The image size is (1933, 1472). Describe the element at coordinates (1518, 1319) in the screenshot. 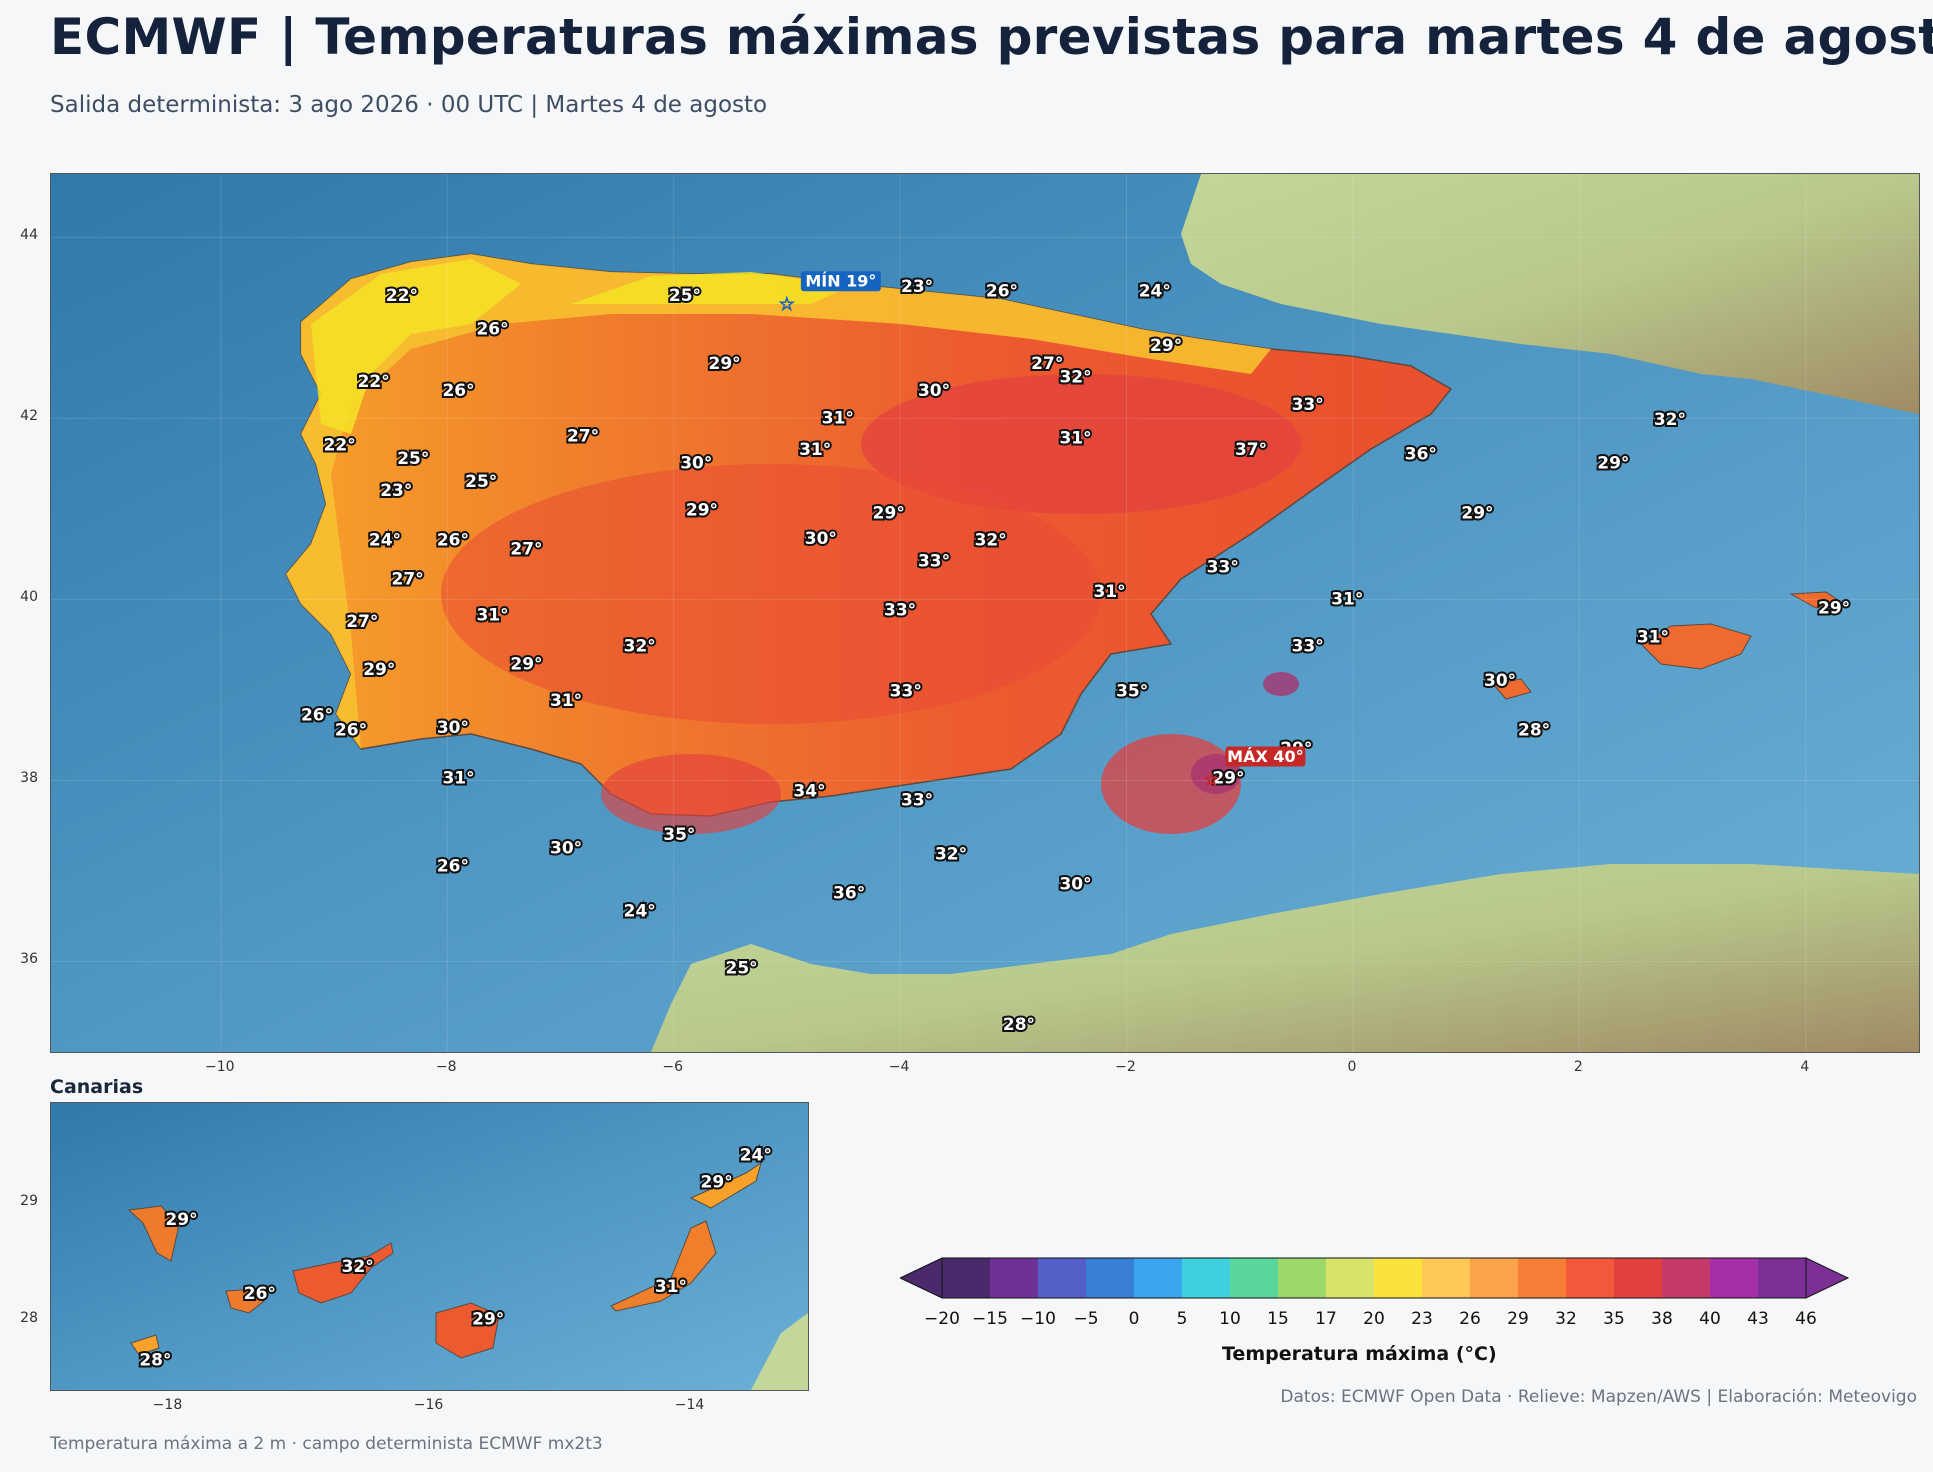

I see `colorbar-tick-label: 29` at that location.